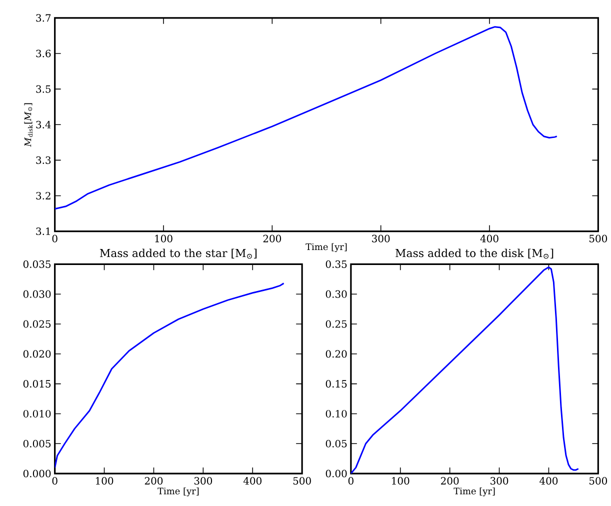  What do you see at coordinates (37, 444) in the screenshot?
I see `y-tick-label: 0.005` at bounding box center [37, 444].